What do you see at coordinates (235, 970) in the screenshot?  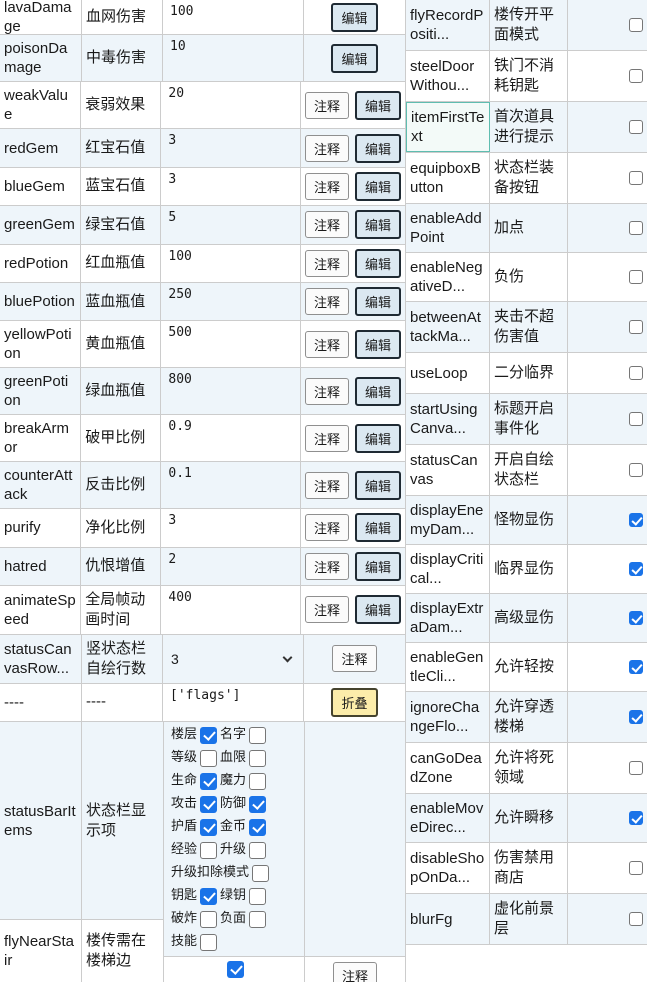 I see `fly-near-stair-checkbox` at bounding box center [235, 970].